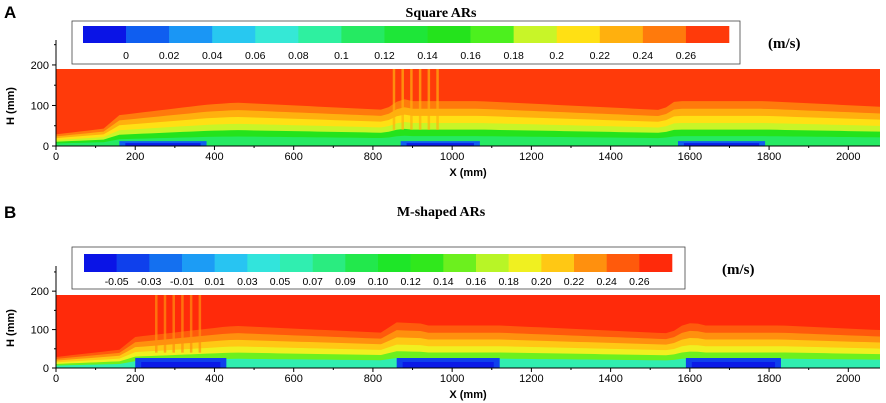 The width and height of the screenshot is (886, 403). Describe the element at coordinates (468, 173) in the screenshot. I see `x-axis-title-a: X (mm)` at that location.